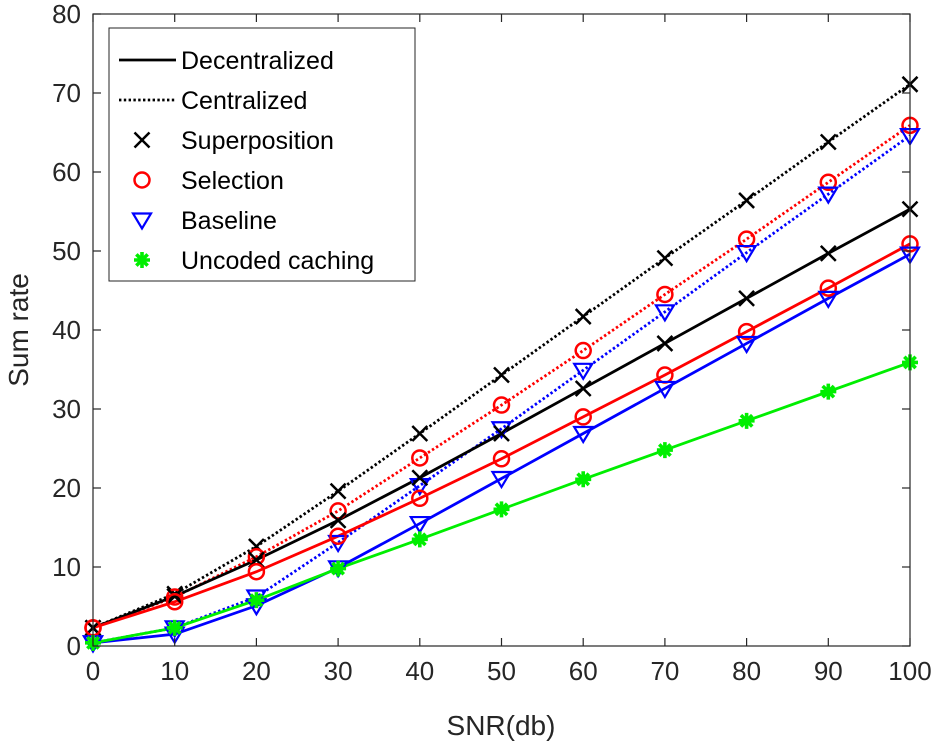  I want to click on legend-label-centralized: Centralized, so click(244, 101).